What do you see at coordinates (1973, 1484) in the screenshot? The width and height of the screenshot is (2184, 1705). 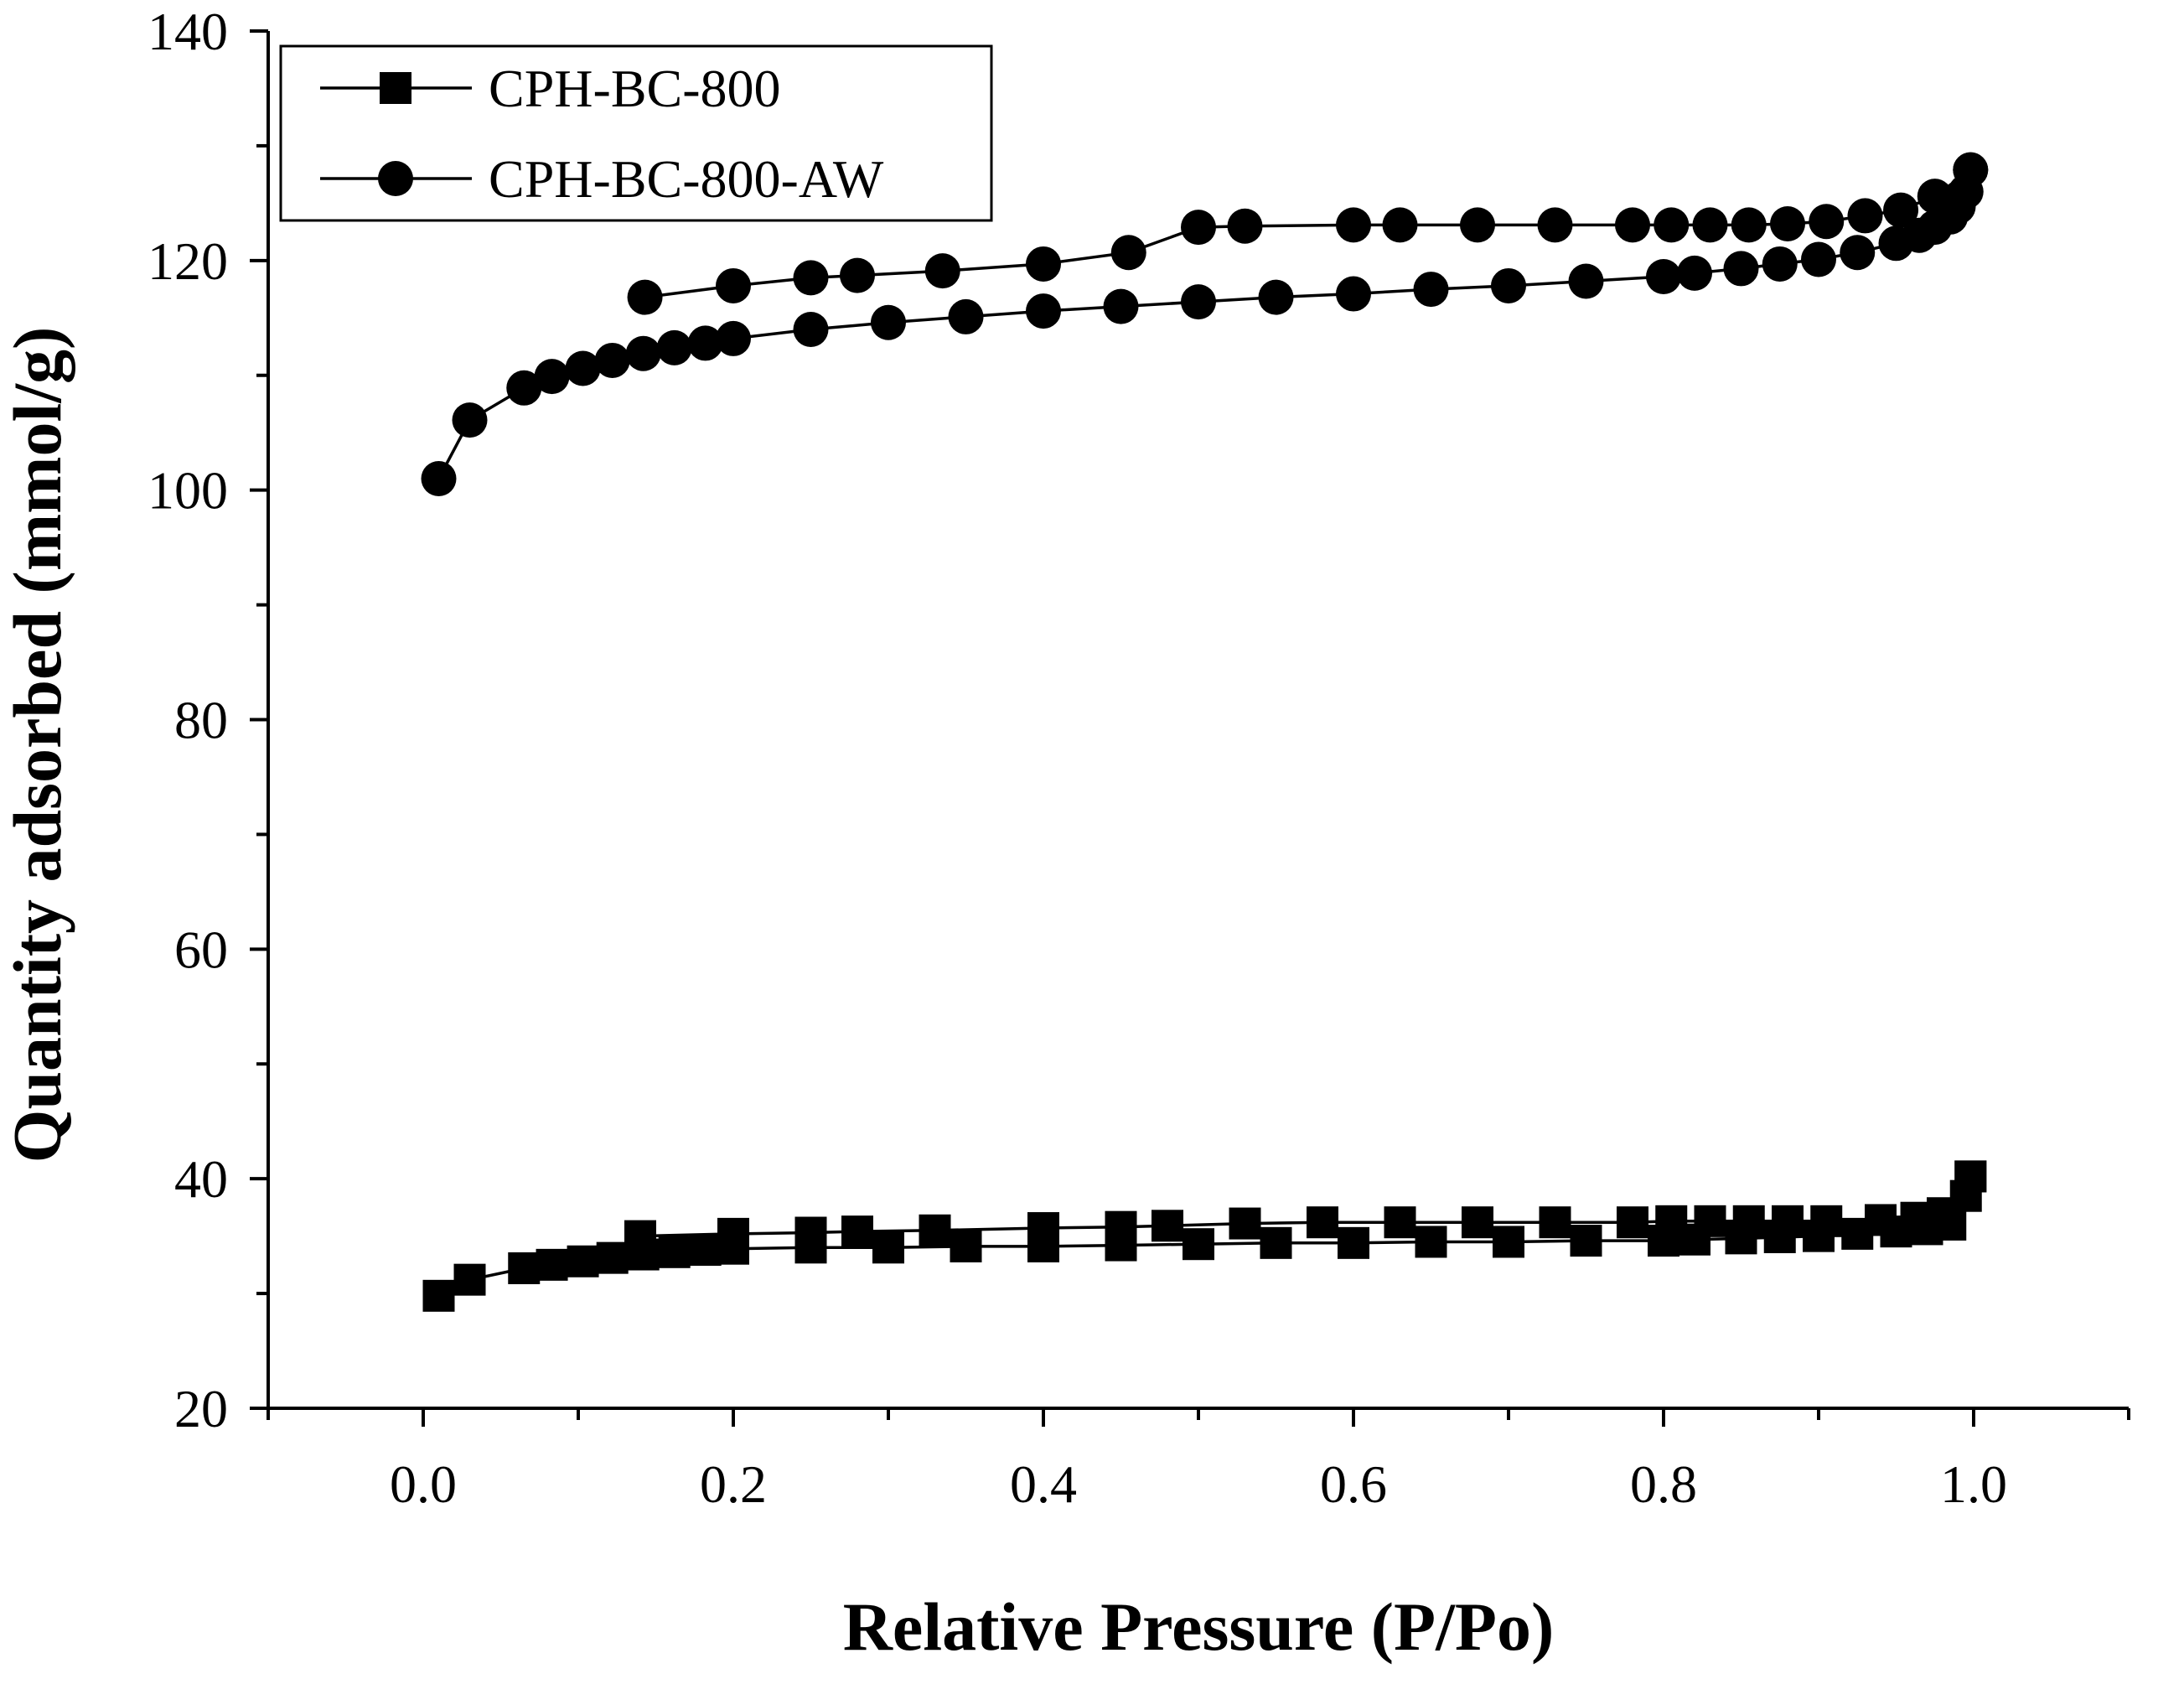 I see `x-tick-label: 1.0` at bounding box center [1973, 1484].